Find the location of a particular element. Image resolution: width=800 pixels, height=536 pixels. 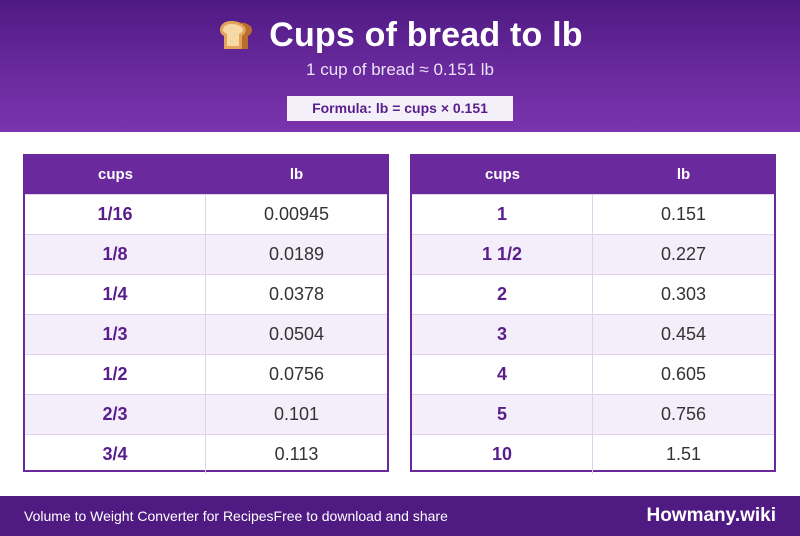

table-row: 4 0.605 is located at coordinates (593, 374).